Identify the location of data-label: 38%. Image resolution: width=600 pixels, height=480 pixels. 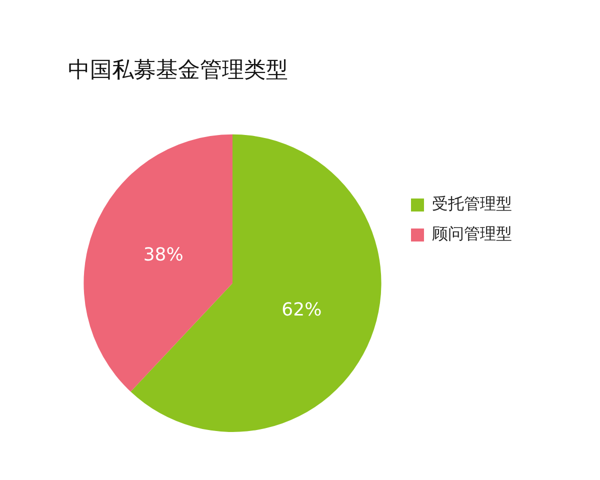
(163, 255).